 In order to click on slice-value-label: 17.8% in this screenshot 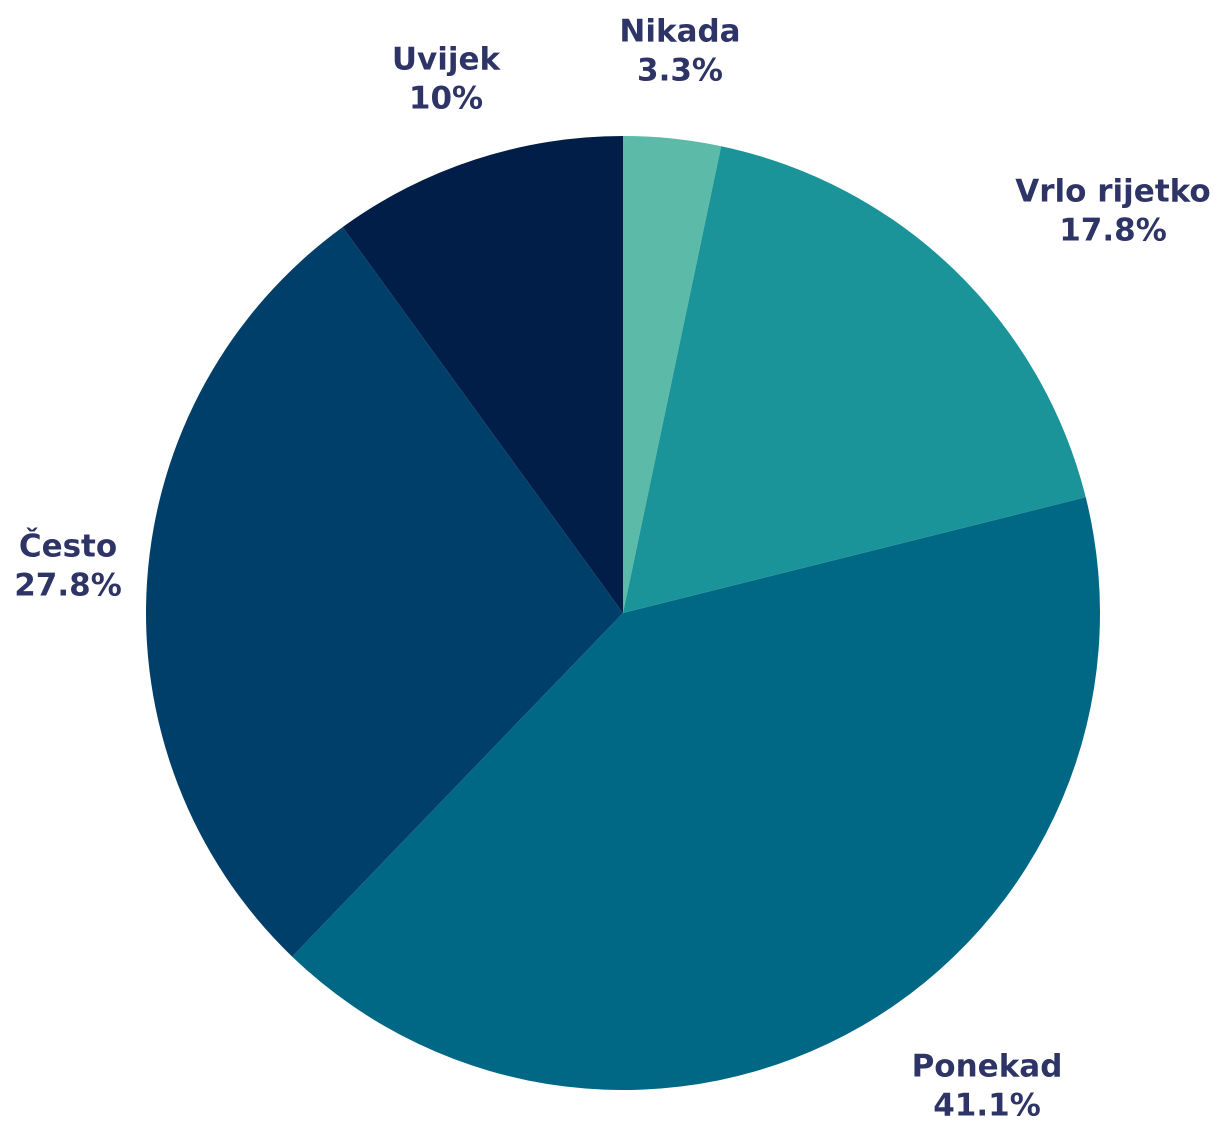, I will do `click(1113, 231)`.